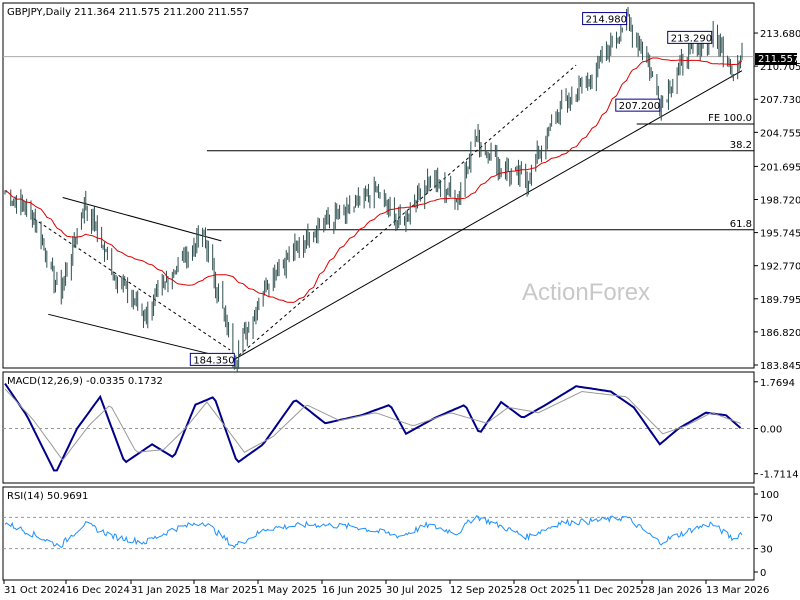  What do you see at coordinates (780, 67) in the screenshot?
I see `price-y-tick: 210.705` at bounding box center [780, 67].